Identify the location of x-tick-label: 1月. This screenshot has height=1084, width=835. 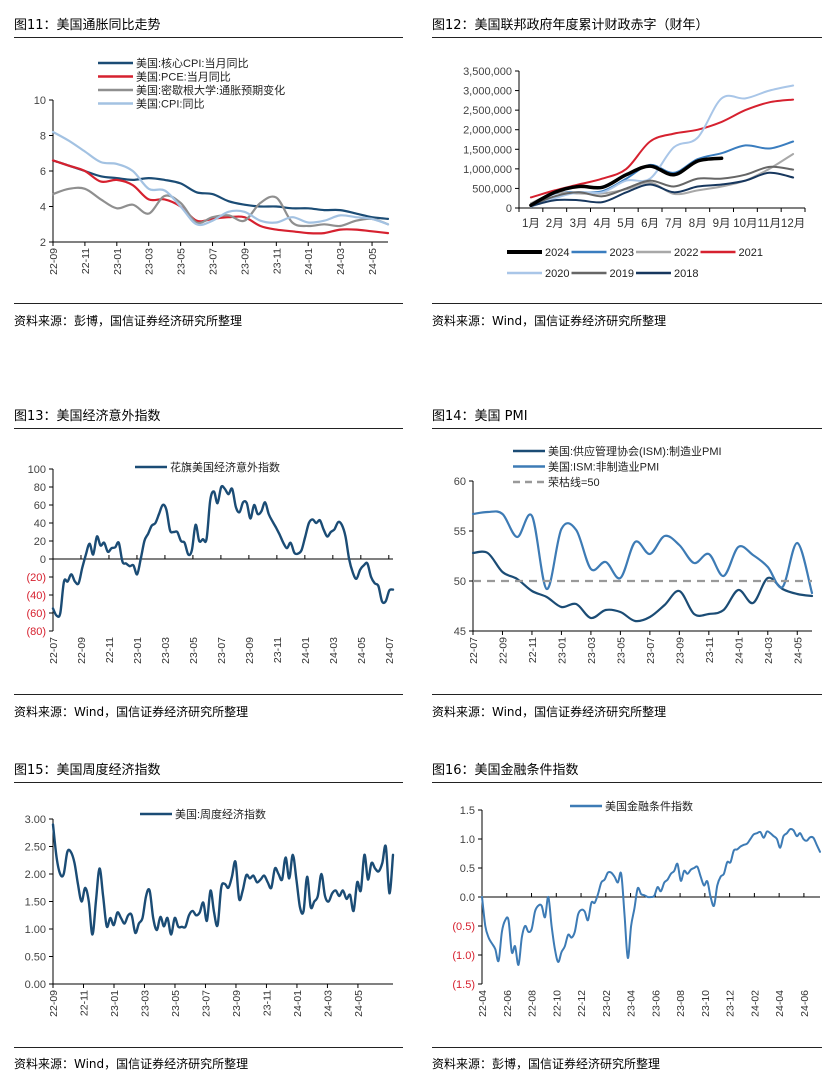
(531, 224).